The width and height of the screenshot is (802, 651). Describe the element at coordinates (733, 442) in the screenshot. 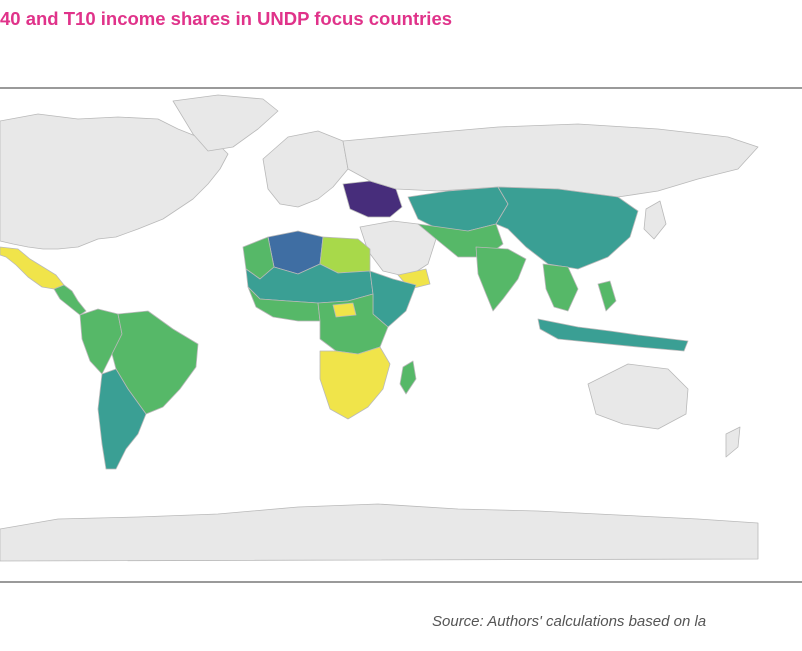

I see `country-new-zealand` at that location.